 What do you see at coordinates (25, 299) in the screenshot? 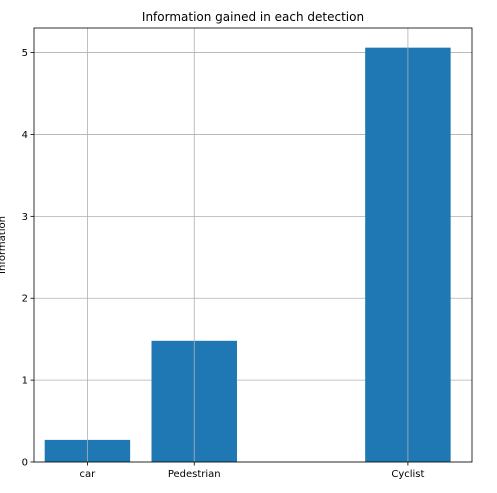
I see `y-tick-label: 2` at bounding box center [25, 299].